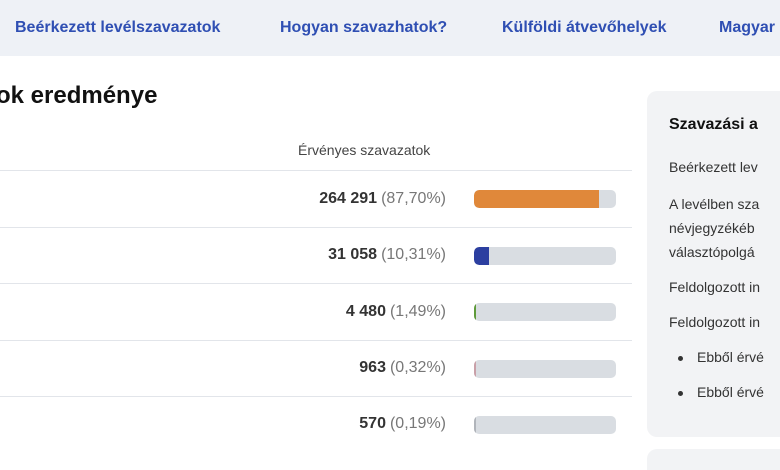 The height and width of the screenshot is (470, 780). I want to click on info-line: névjegyzékéb, so click(712, 228).